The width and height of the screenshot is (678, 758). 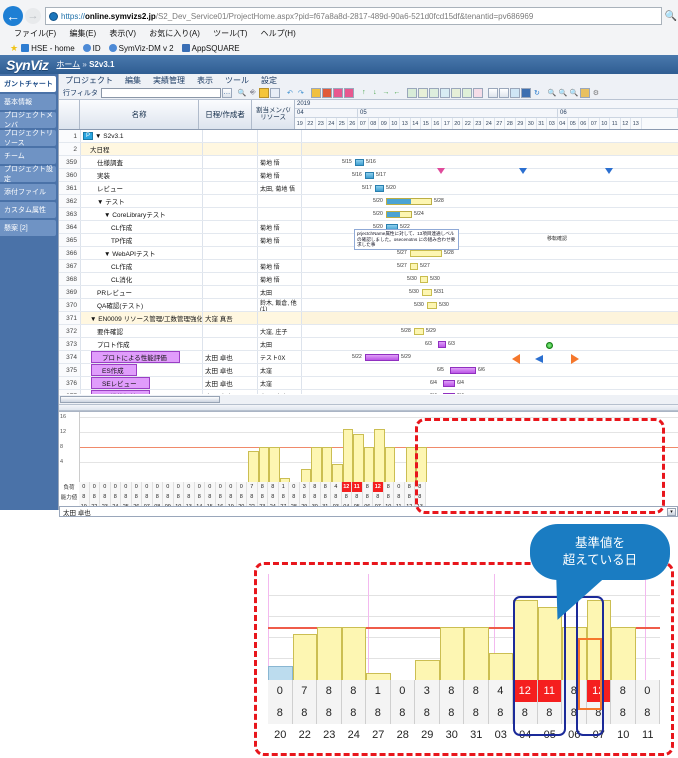 I want to click on table-row: 369 PRレビュー 太田 5/30 5/31, so click(x=368, y=292).